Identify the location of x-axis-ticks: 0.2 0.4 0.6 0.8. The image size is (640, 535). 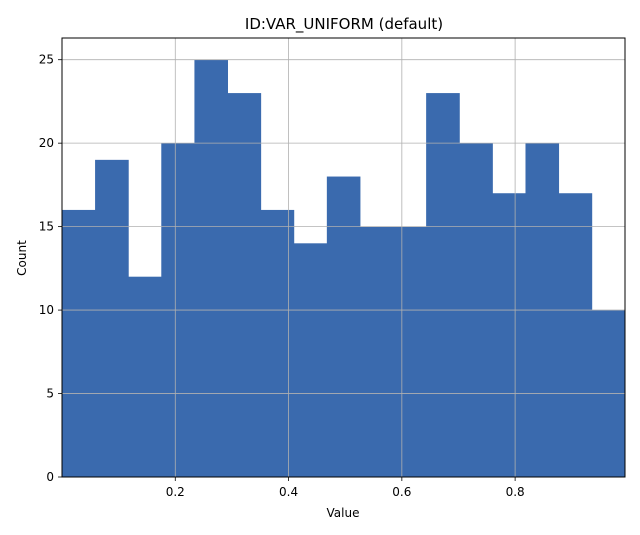
(345, 488).